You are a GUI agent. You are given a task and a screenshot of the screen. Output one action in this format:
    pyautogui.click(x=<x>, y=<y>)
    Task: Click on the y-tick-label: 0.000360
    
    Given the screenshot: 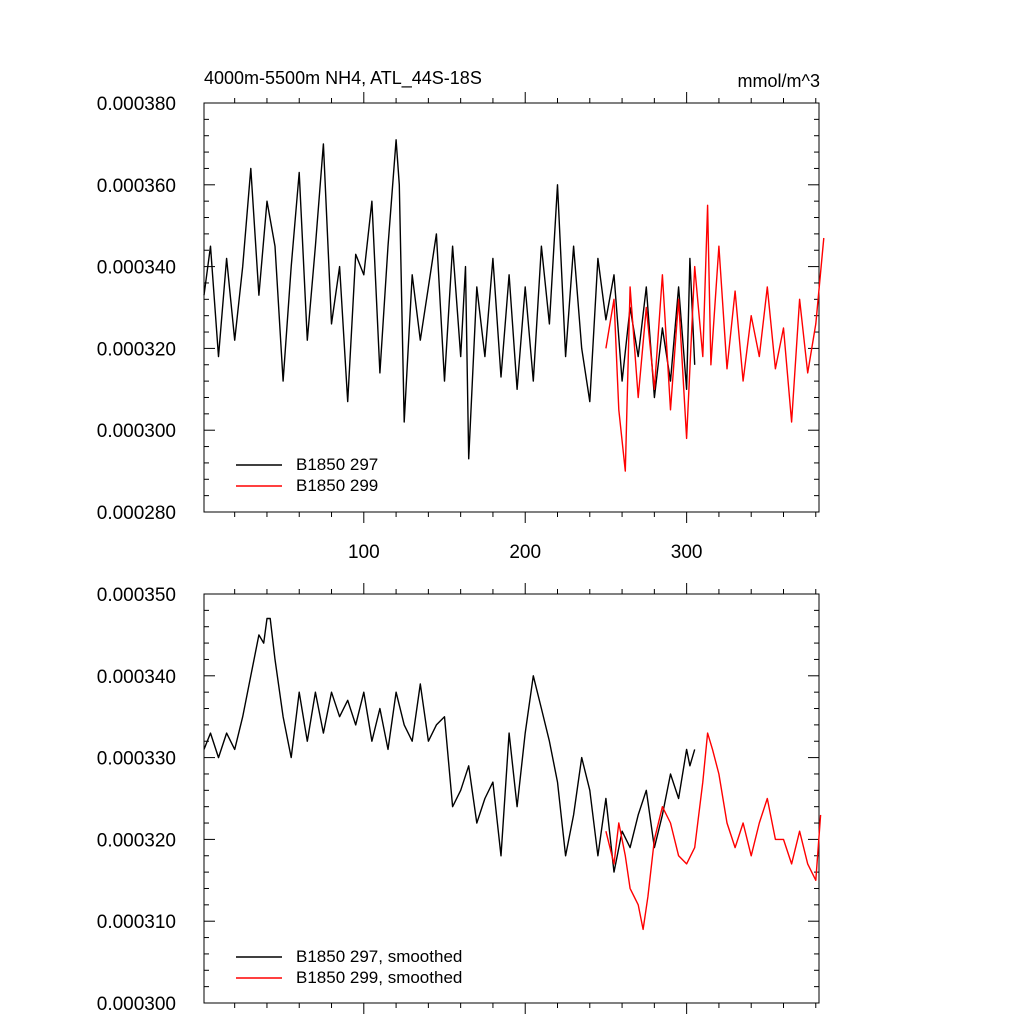 What is the action you would take?
    pyautogui.click(x=136, y=186)
    